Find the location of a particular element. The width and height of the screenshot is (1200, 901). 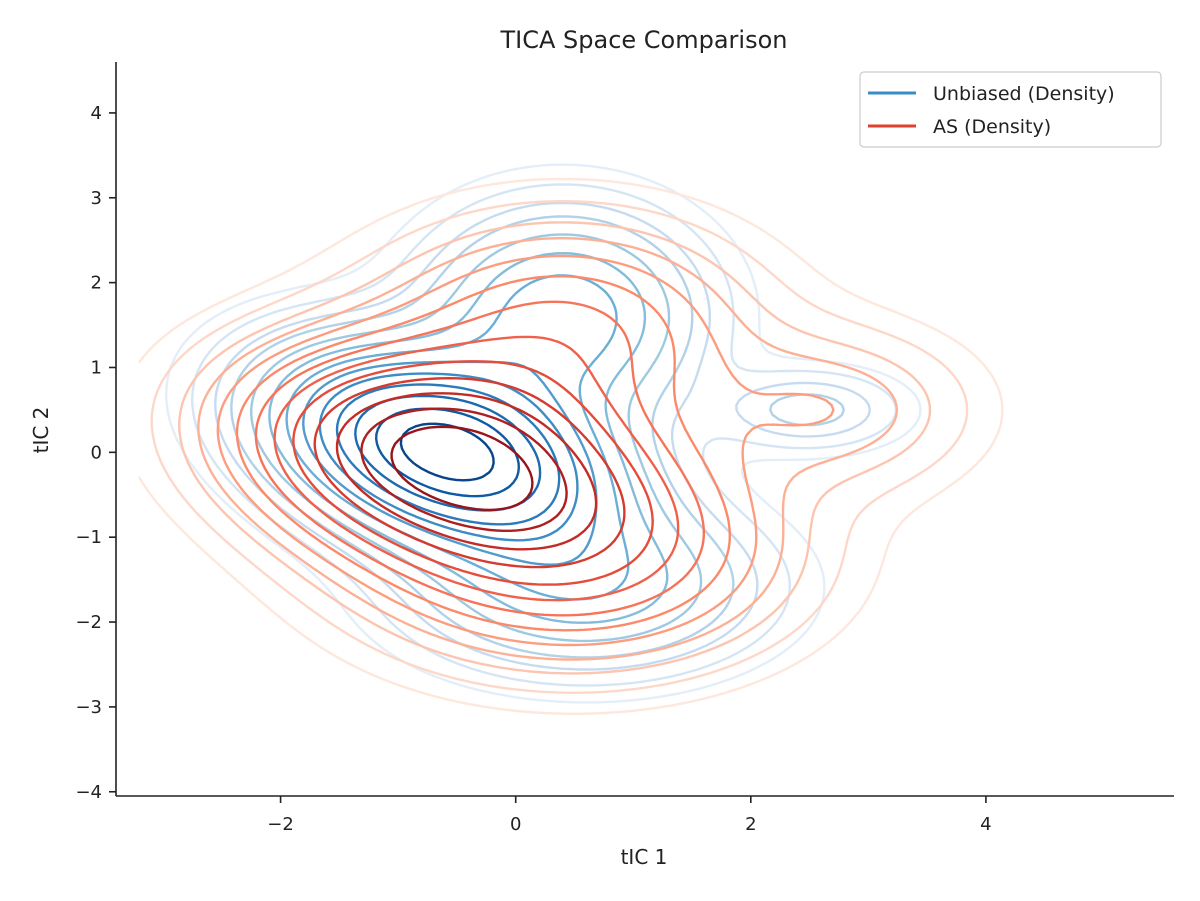

x-tick-label: 4 is located at coordinates (985, 824).